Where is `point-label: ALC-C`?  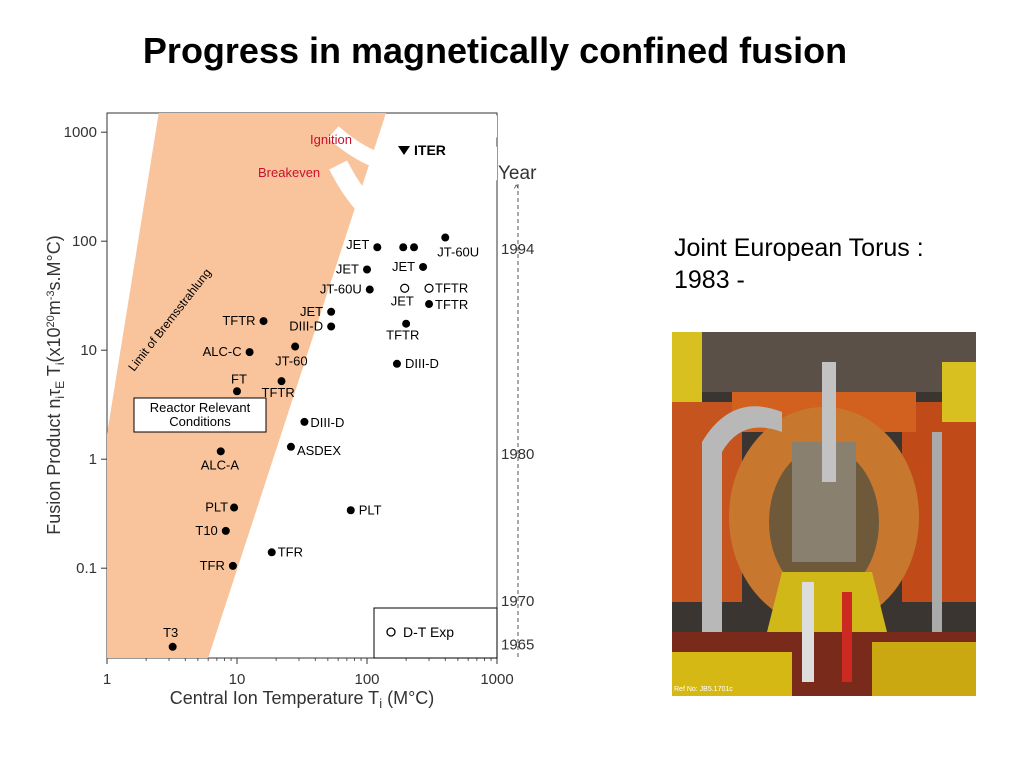 point-label: ALC-C is located at coordinates (222, 351).